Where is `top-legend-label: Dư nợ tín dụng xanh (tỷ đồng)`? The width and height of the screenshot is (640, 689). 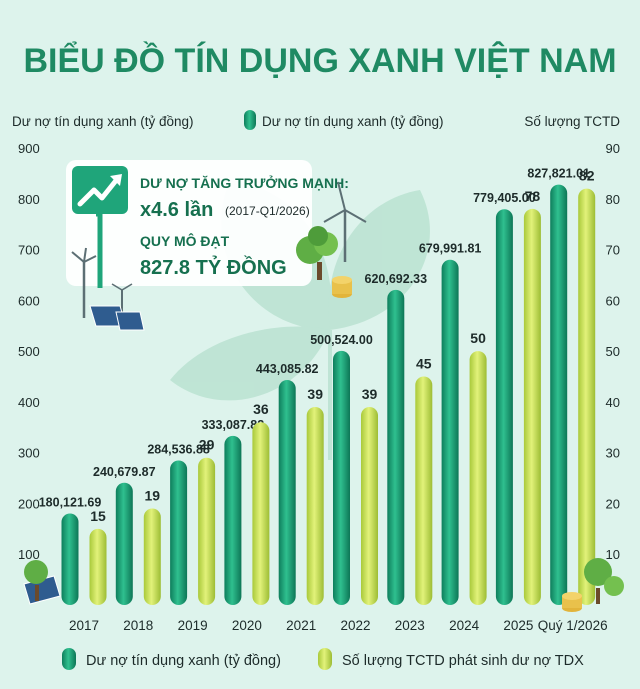
top-legend-label: Dư nợ tín dụng xanh (tỷ đồng) is located at coordinates (353, 121).